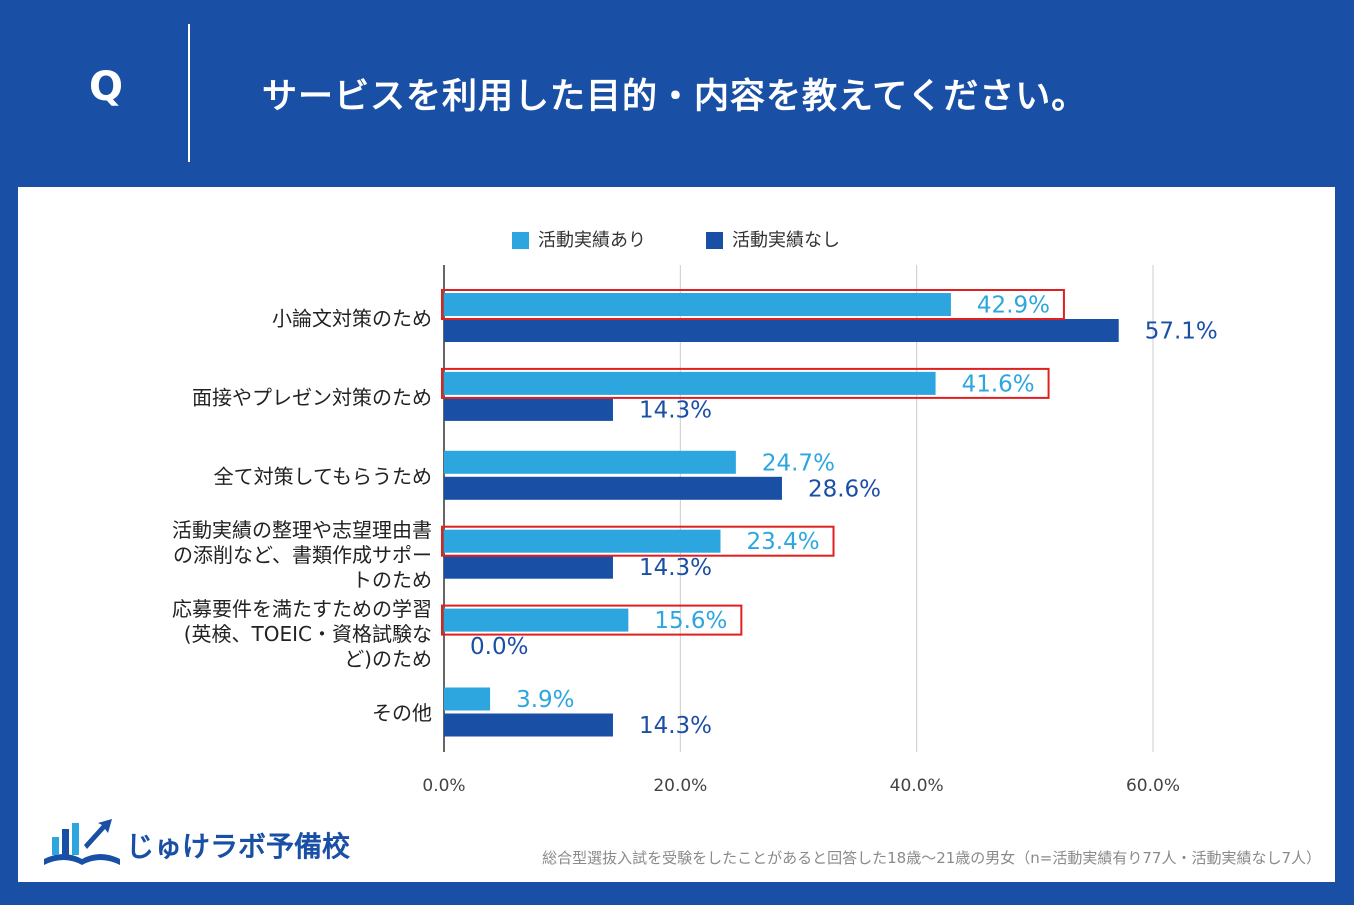  Describe the element at coordinates (783, 542) in the screenshot. I see `data-label: 23.4%` at that location.